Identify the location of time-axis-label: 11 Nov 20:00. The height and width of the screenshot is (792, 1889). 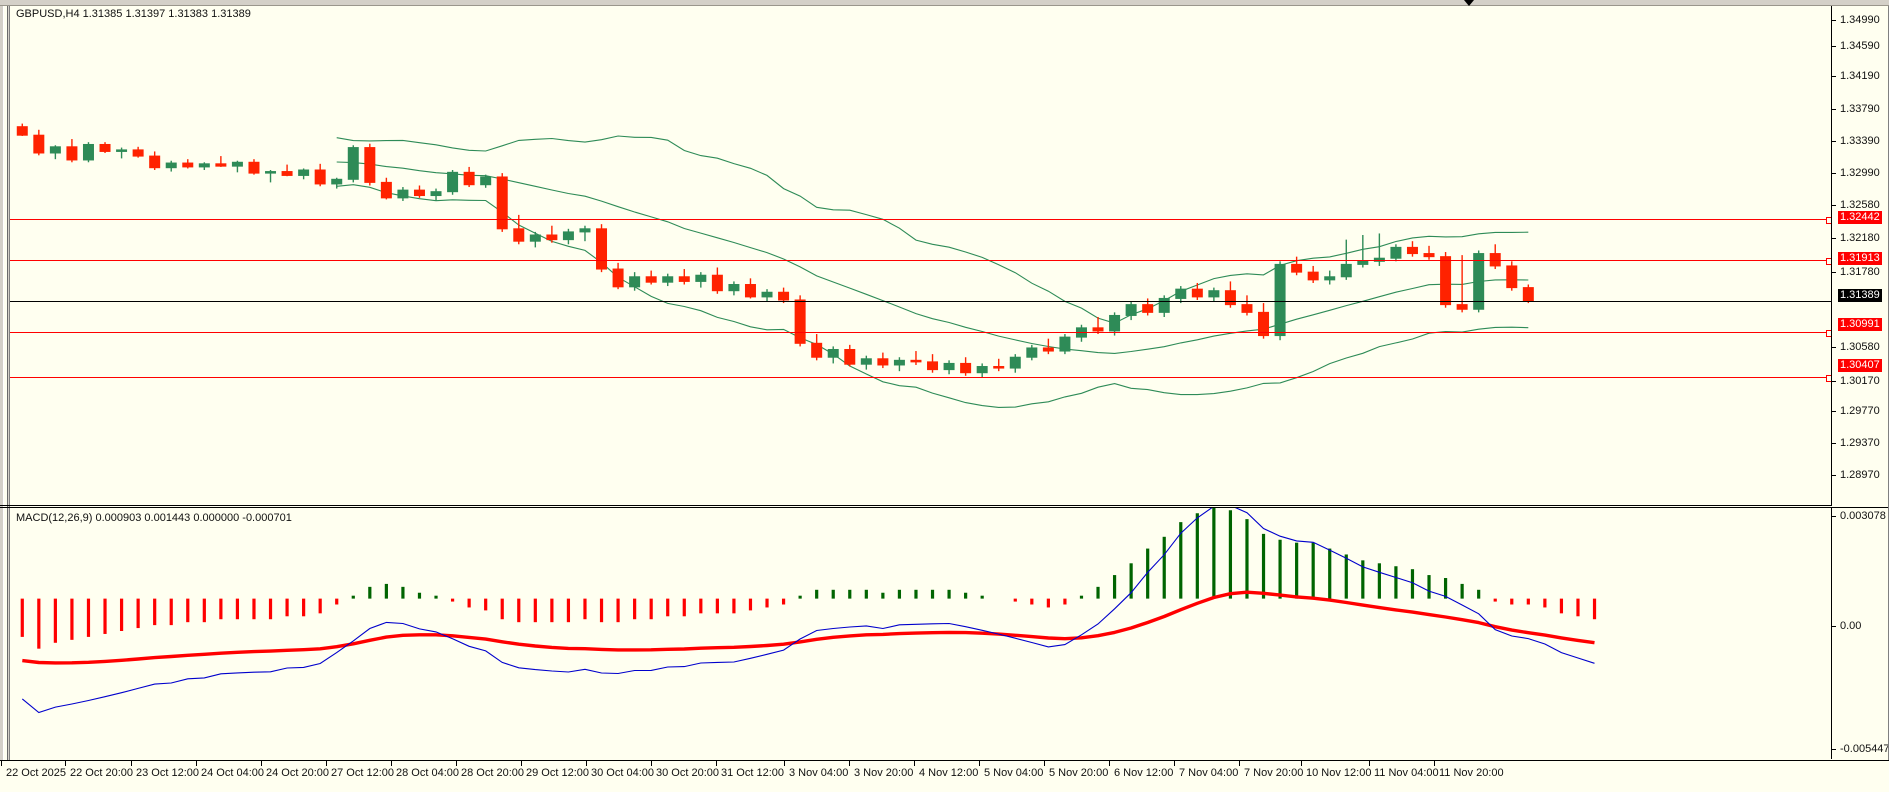
(1471, 773).